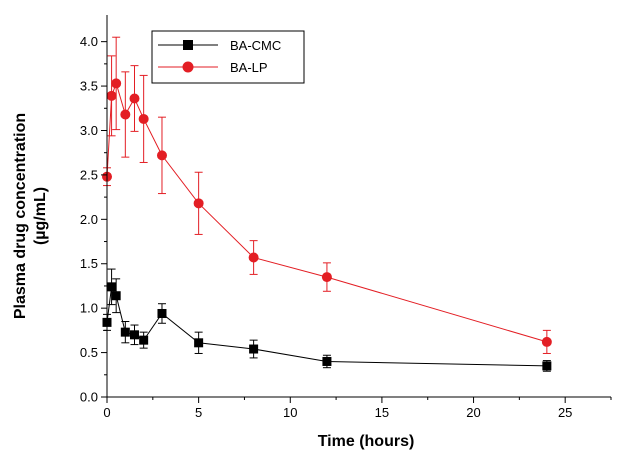 The image size is (622, 455). What do you see at coordinates (89, 219) in the screenshot?
I see `y-tick-label: 2.0` at bounding box center [89, 219].